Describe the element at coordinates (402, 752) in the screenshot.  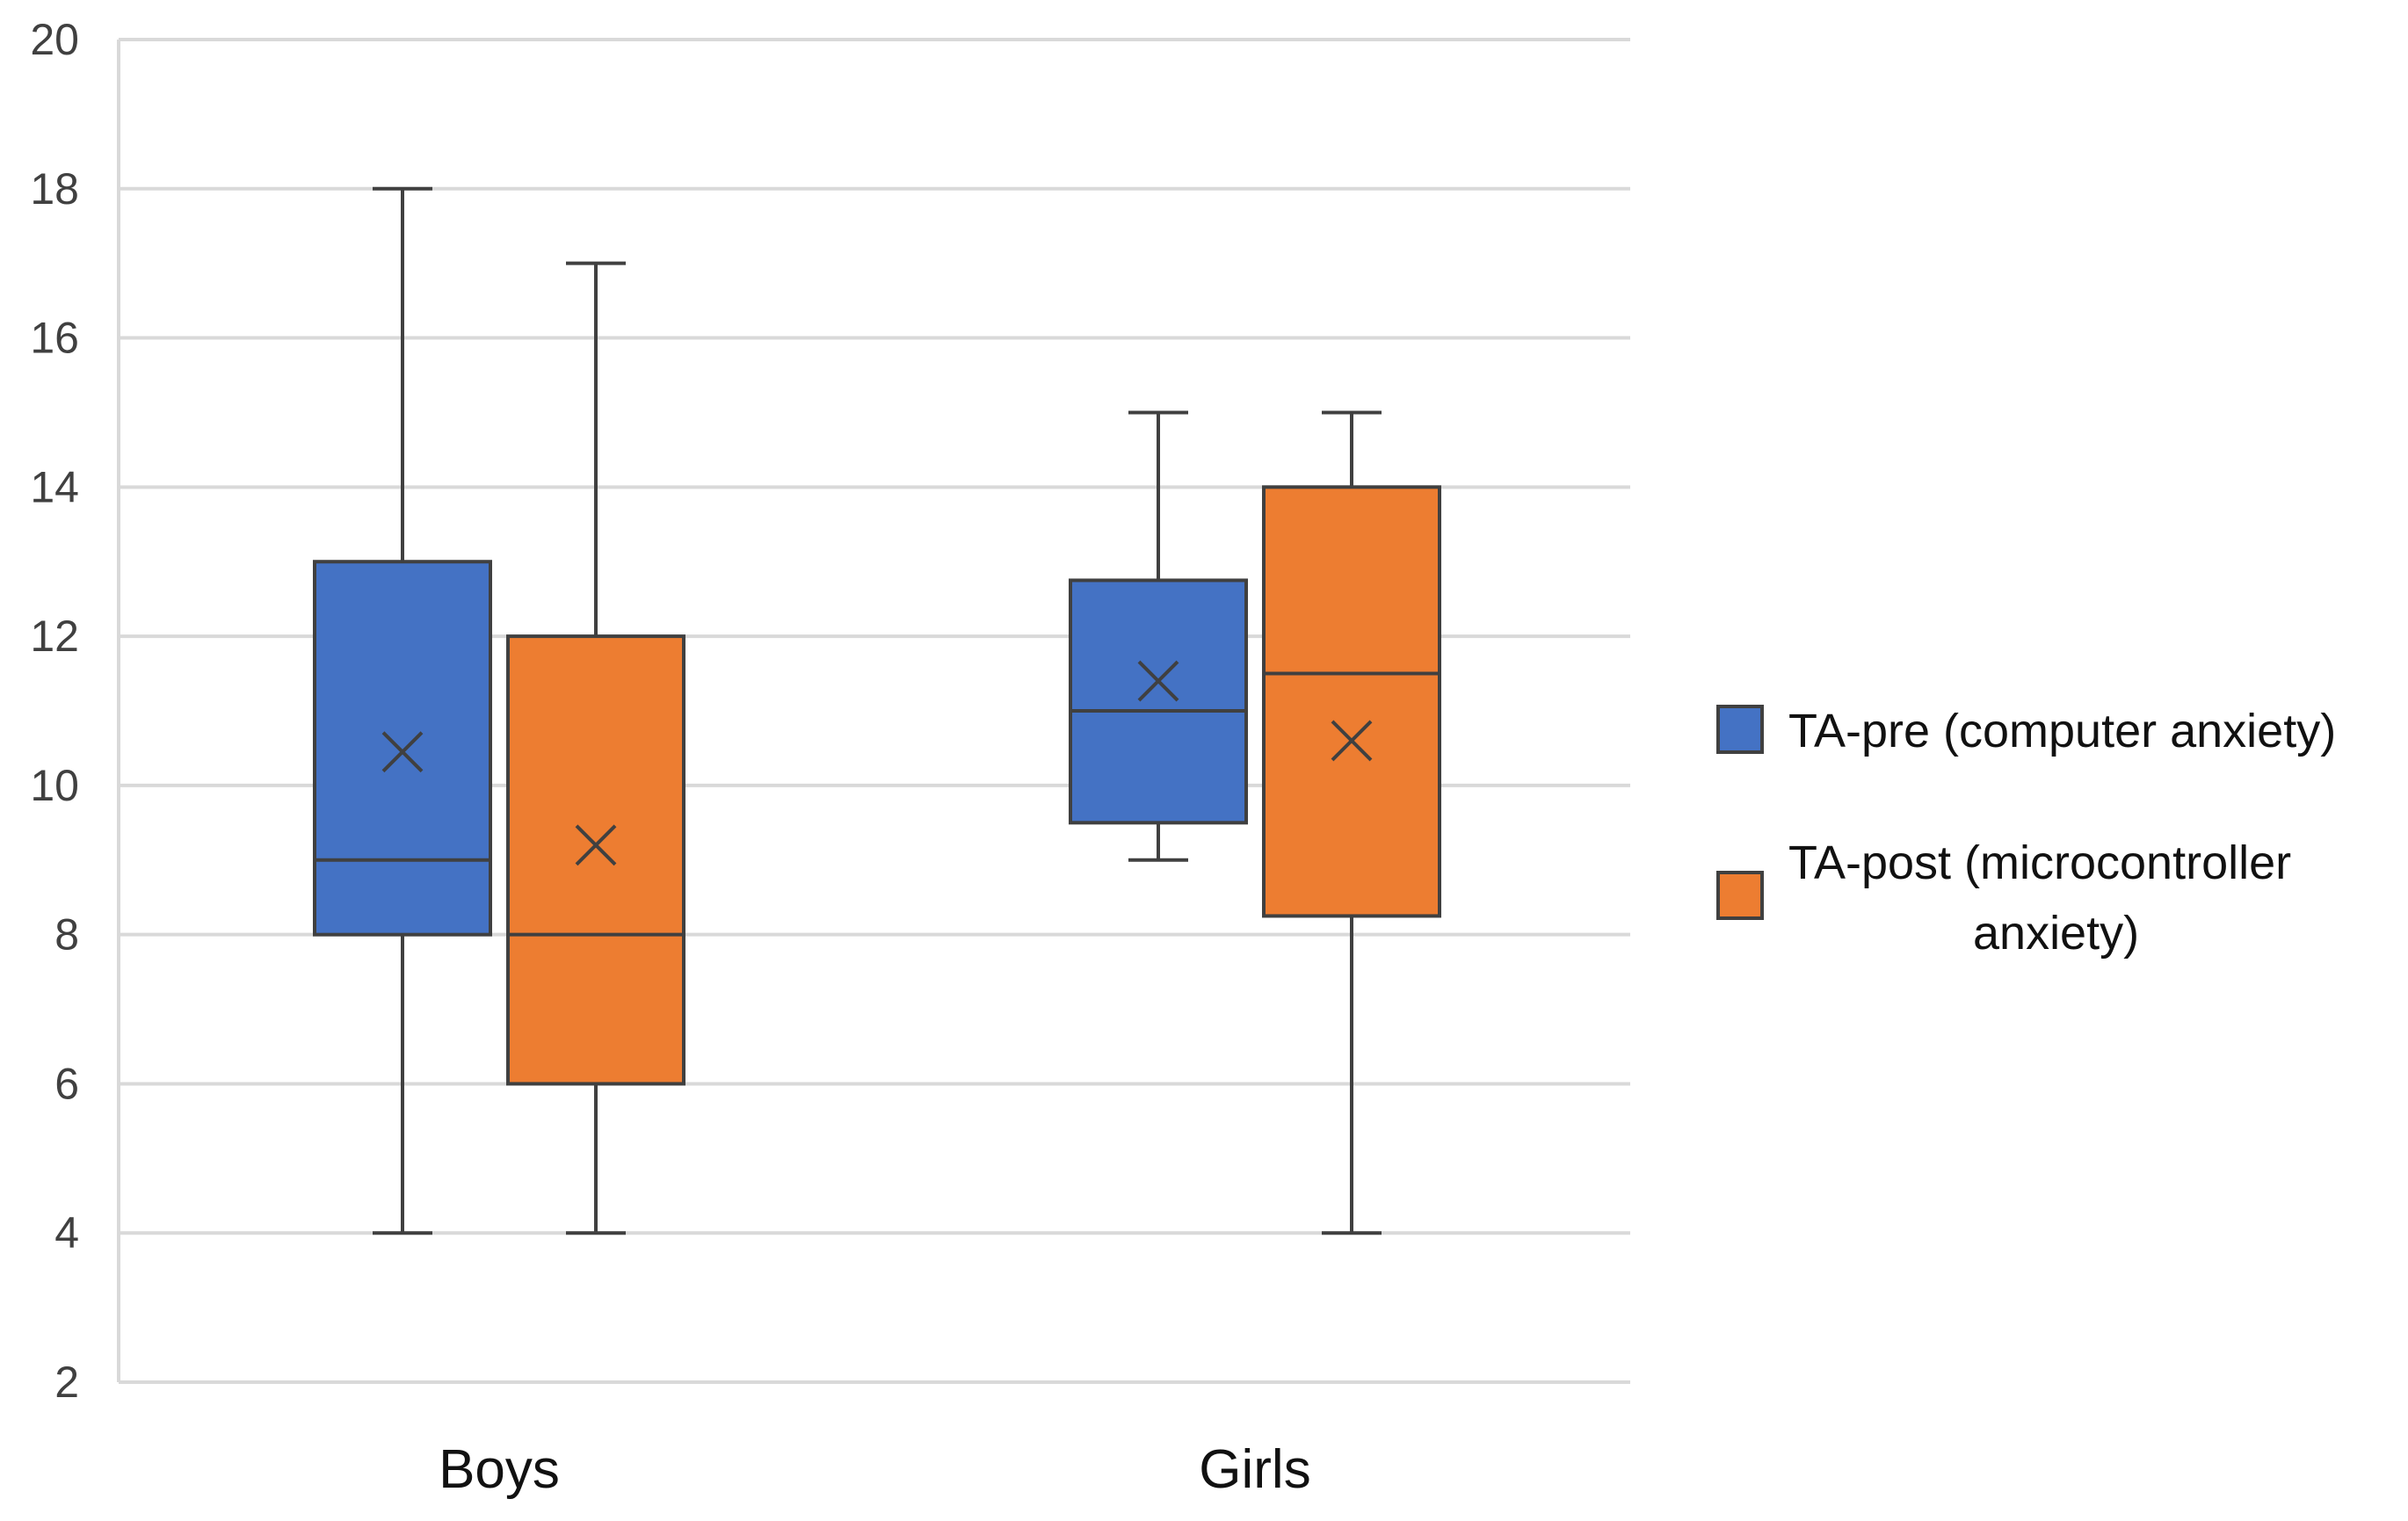
I see `mean-marker-b-boys-pre` at that location.